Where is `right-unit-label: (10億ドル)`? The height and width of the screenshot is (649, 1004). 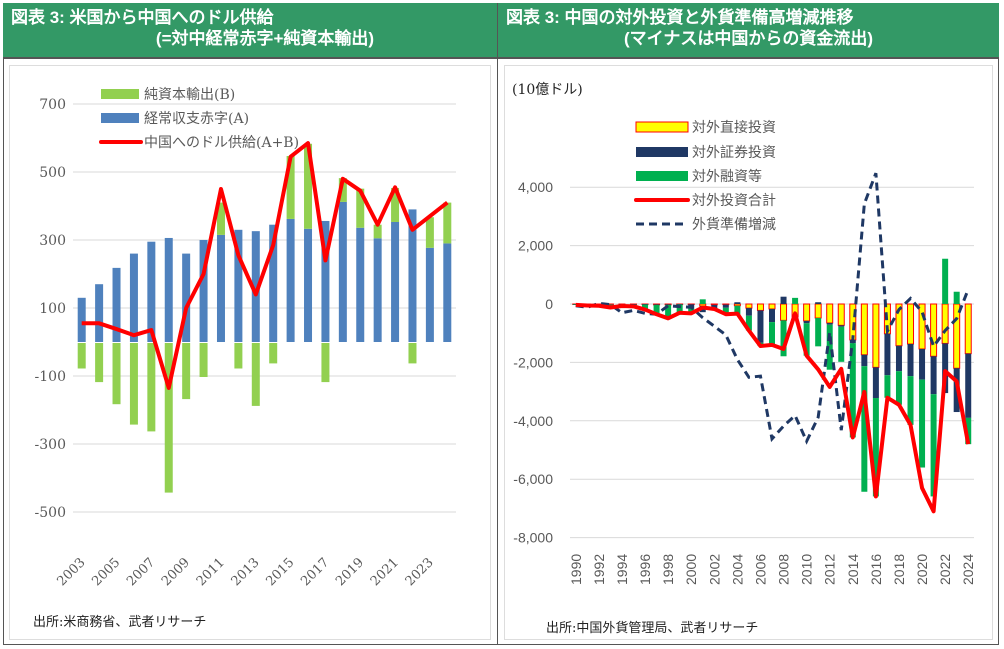
right-unit-label: (10億ドル) is located at coordinates (547, 90).